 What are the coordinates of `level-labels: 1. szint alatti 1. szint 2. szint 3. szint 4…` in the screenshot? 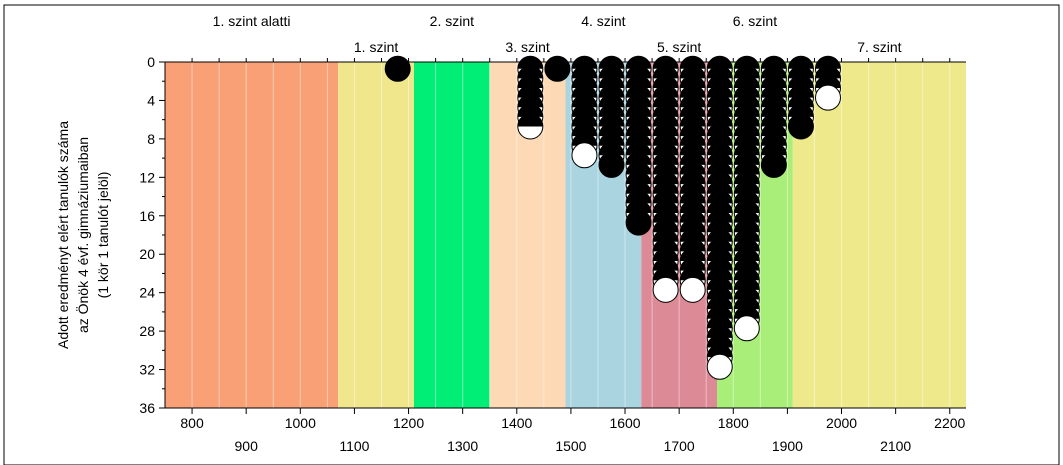 It's located at (557, 34).